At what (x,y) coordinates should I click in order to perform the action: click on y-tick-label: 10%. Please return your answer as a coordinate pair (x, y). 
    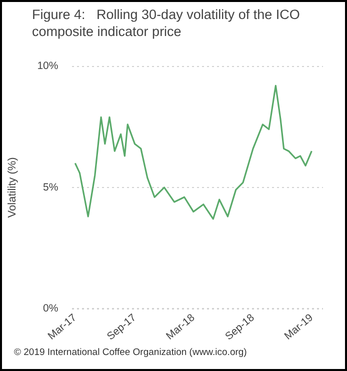
    Looking at the image, I should click on (47, 66).